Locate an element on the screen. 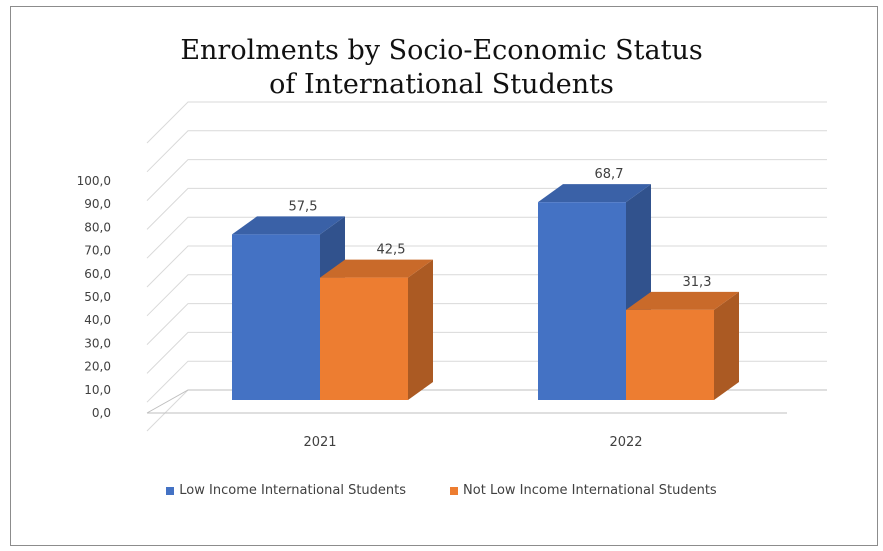 Image resolution: width=883 pixels, height=551 pixels. y-tick-label: 80,0 is located at coordinates (97, 227).